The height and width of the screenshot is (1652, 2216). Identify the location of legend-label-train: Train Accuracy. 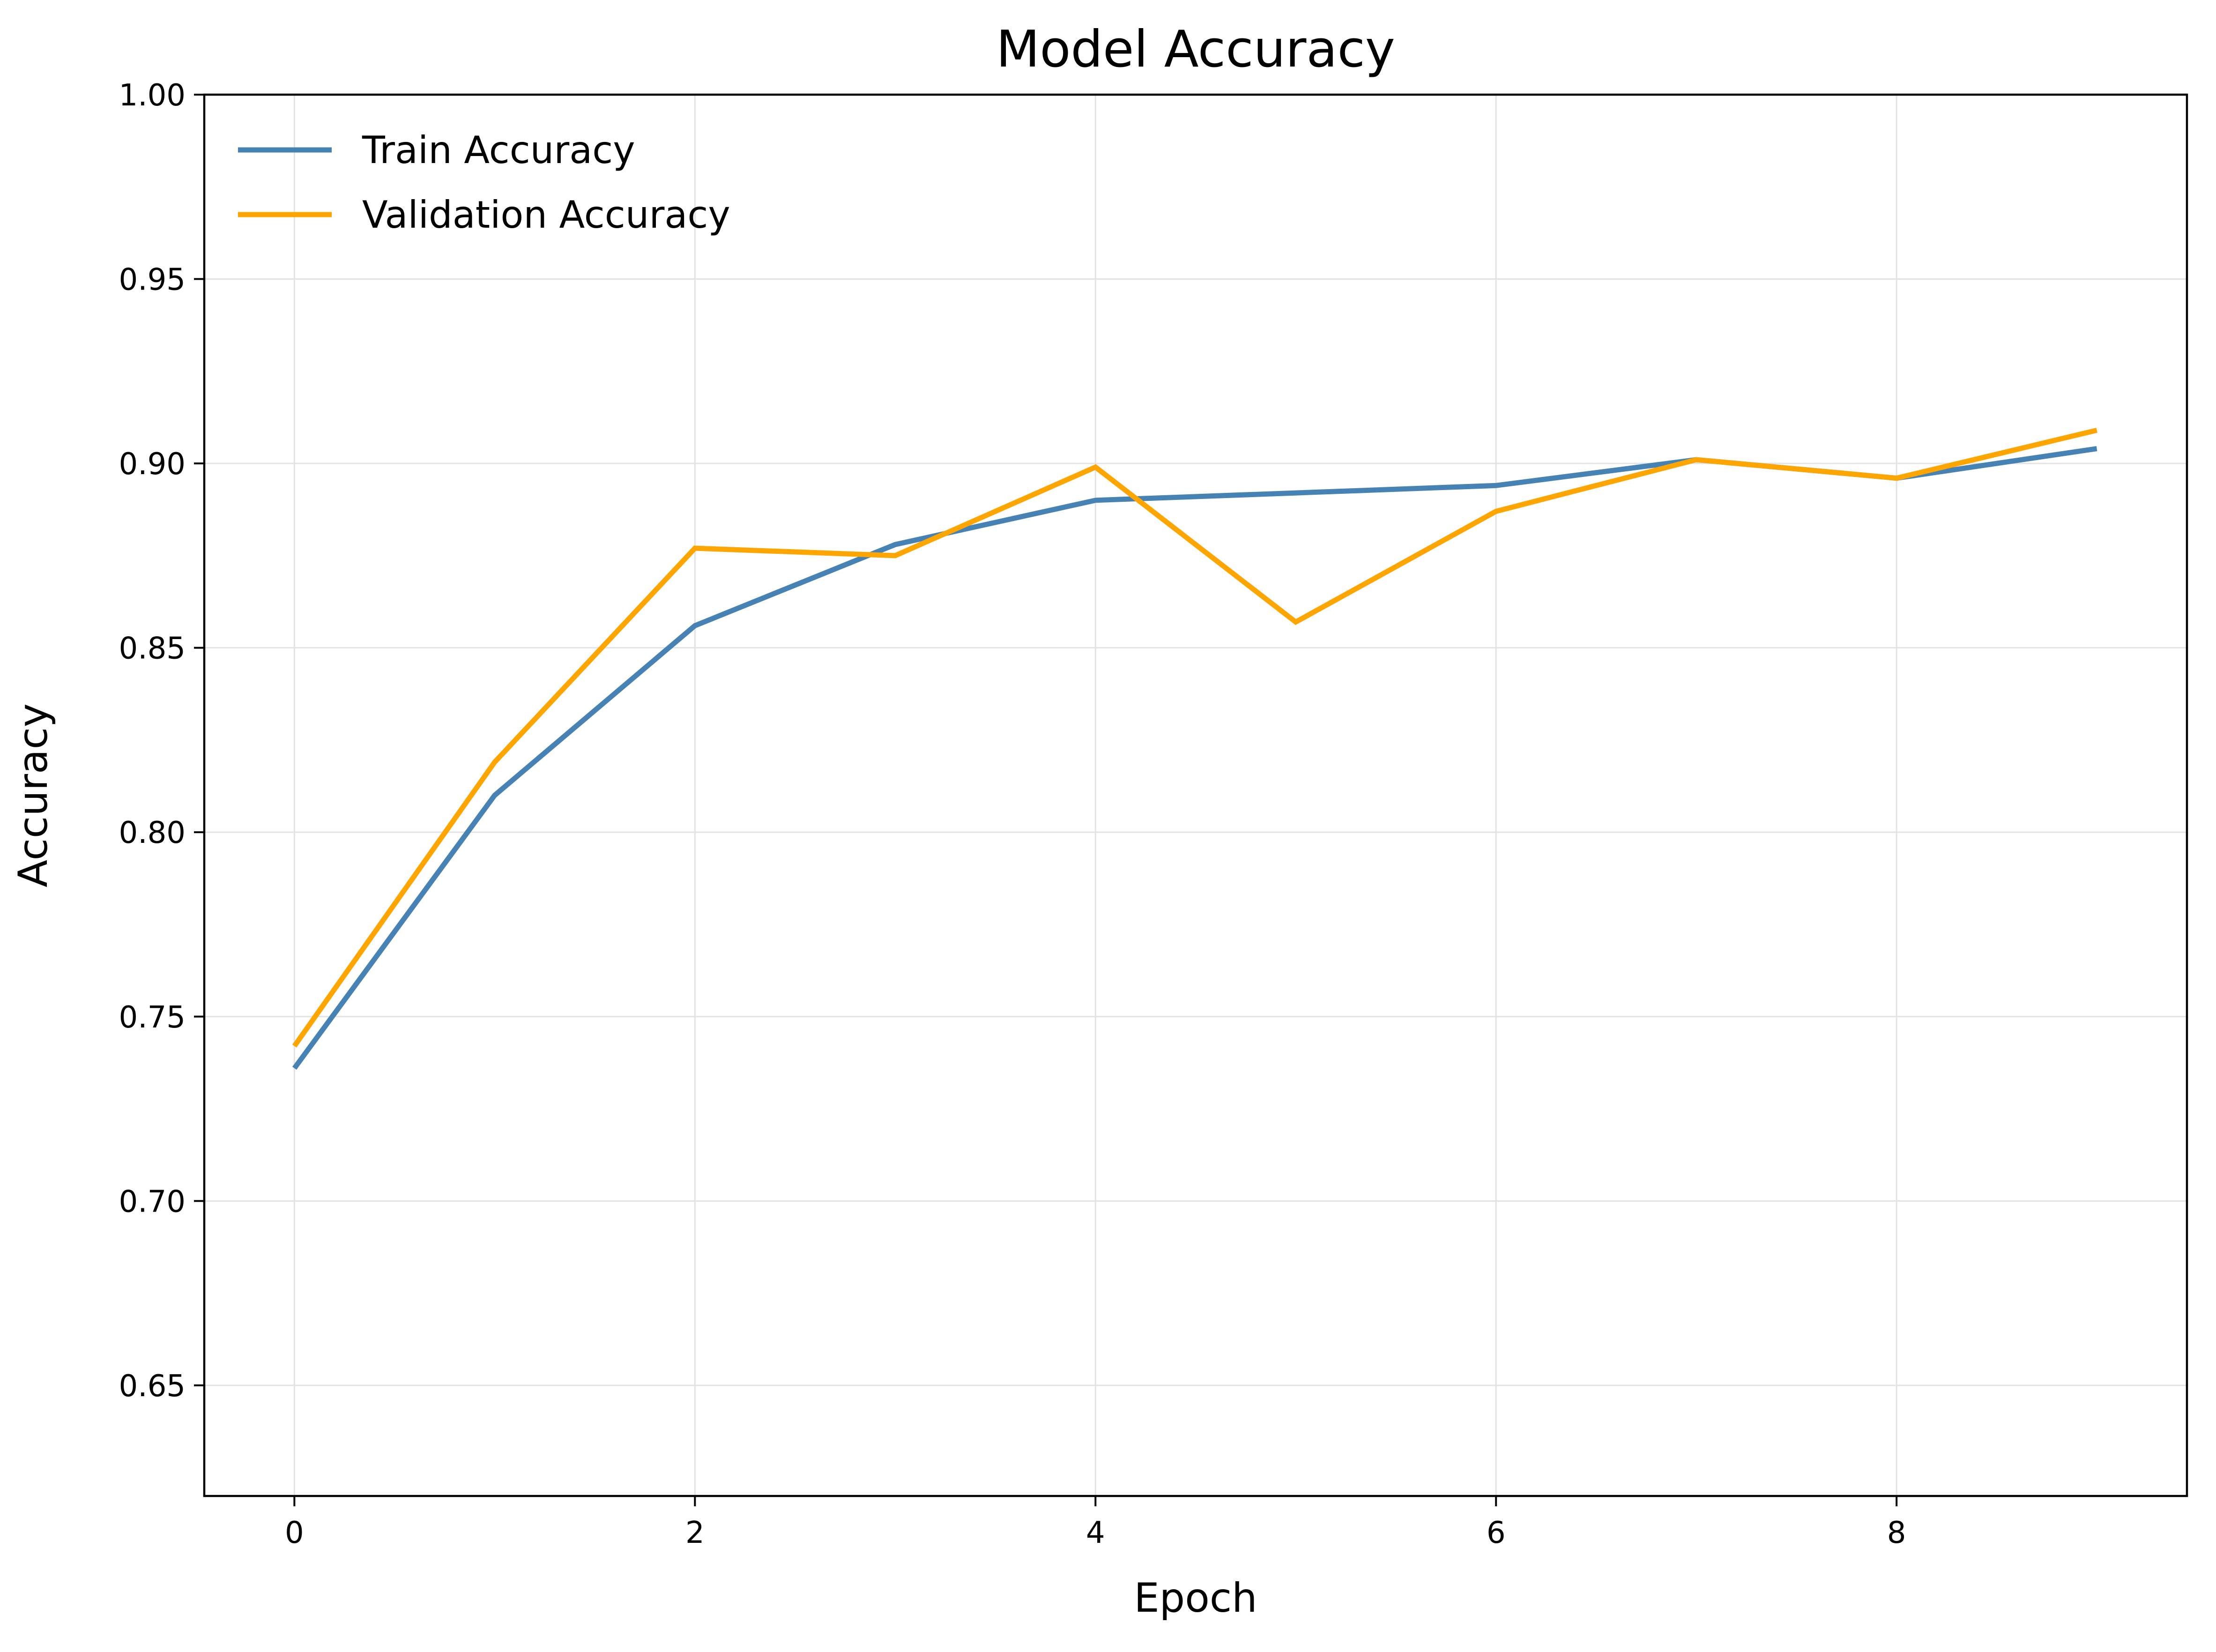
(499, 150).